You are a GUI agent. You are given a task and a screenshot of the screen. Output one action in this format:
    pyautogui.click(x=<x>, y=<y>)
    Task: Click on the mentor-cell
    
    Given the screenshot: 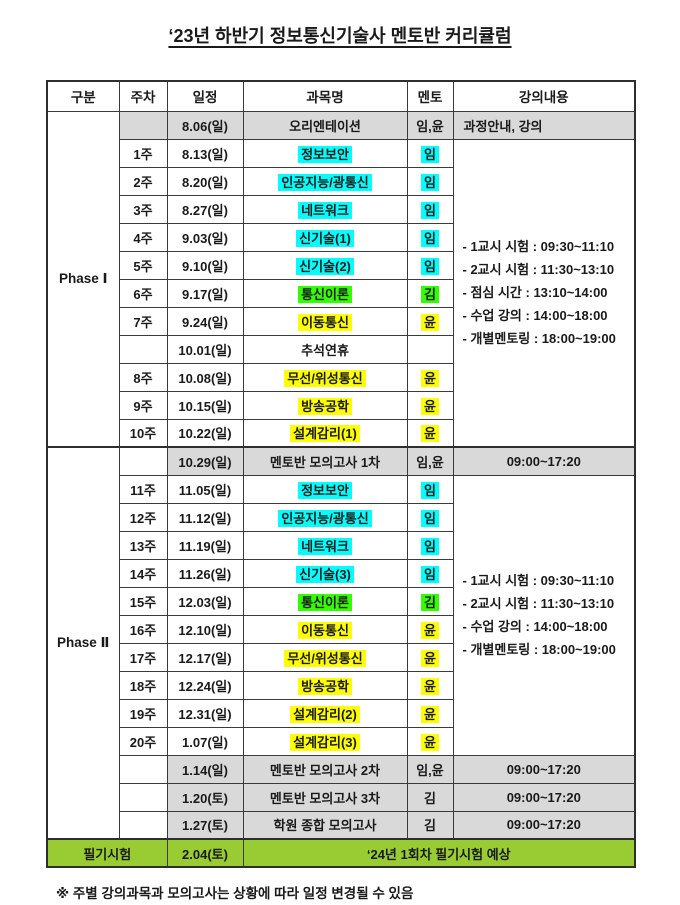 What is the action you would take?
    pyautogui.click(x=430, y=349)
    